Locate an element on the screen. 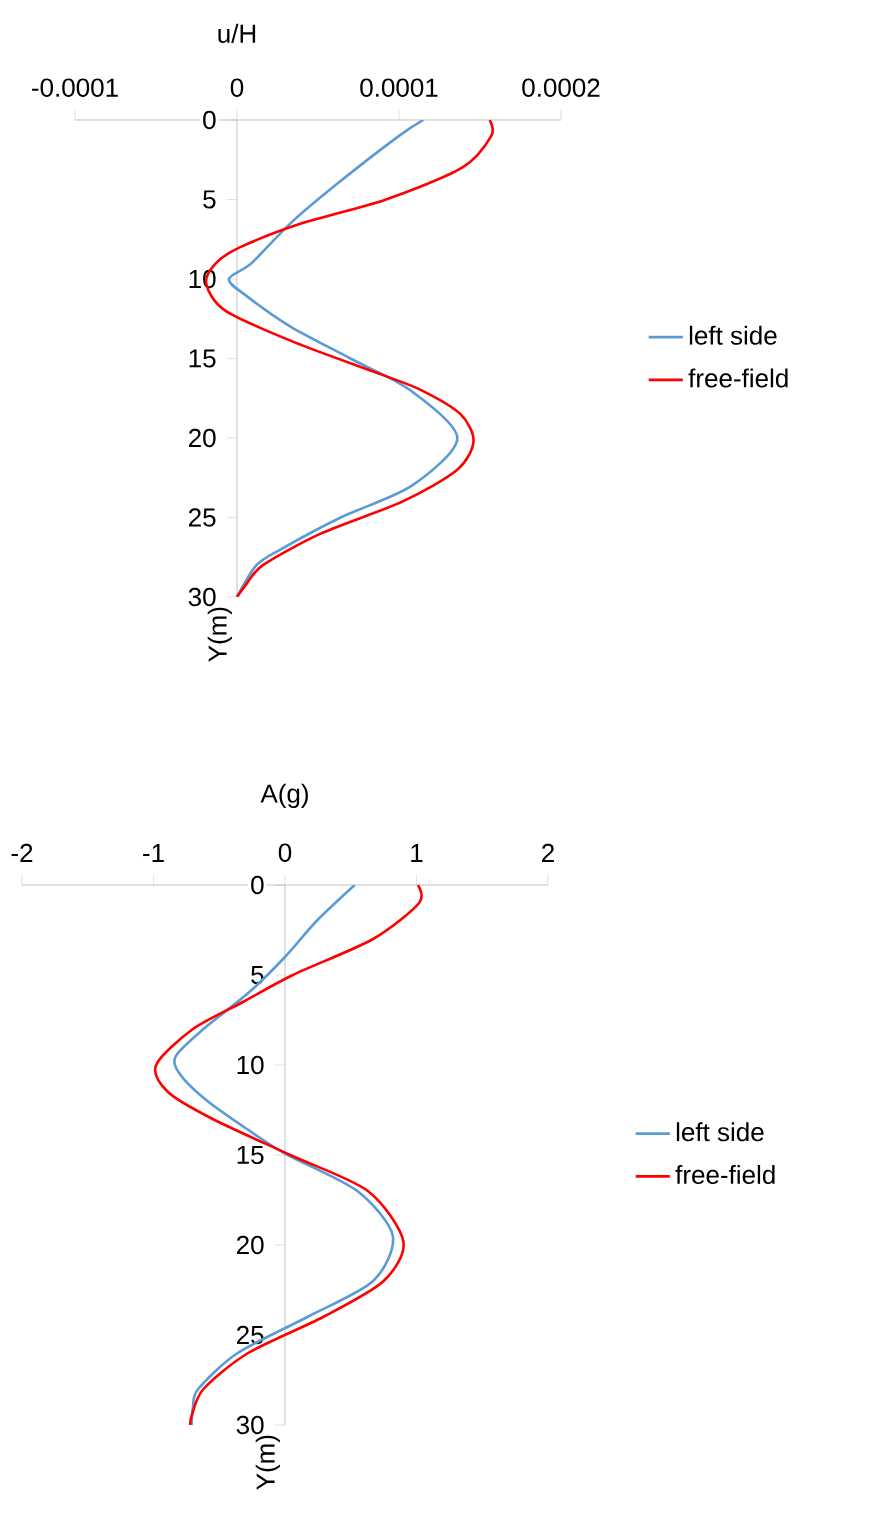 The width and height of the screenshot is (874, 1524). y-tick-label: 25 is located at coordinates (202, 517).